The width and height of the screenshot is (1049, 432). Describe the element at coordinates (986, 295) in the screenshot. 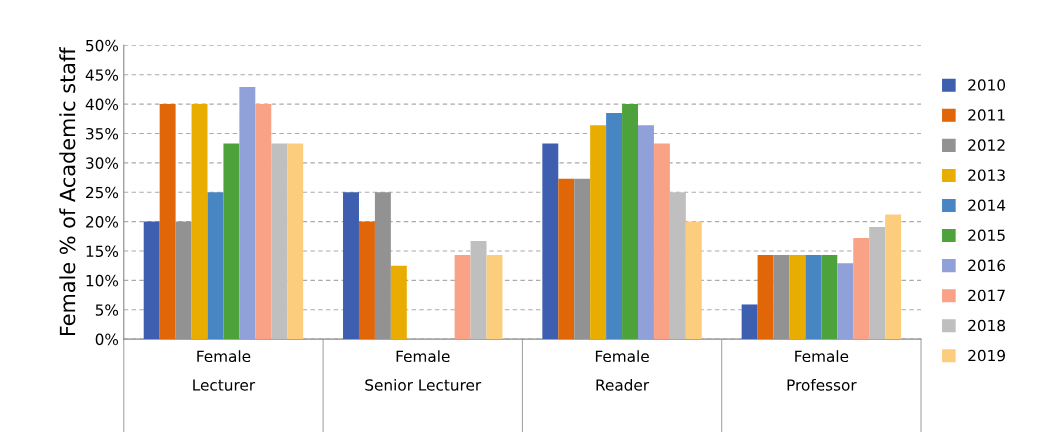

I see `legend-label: 2017` at that location.